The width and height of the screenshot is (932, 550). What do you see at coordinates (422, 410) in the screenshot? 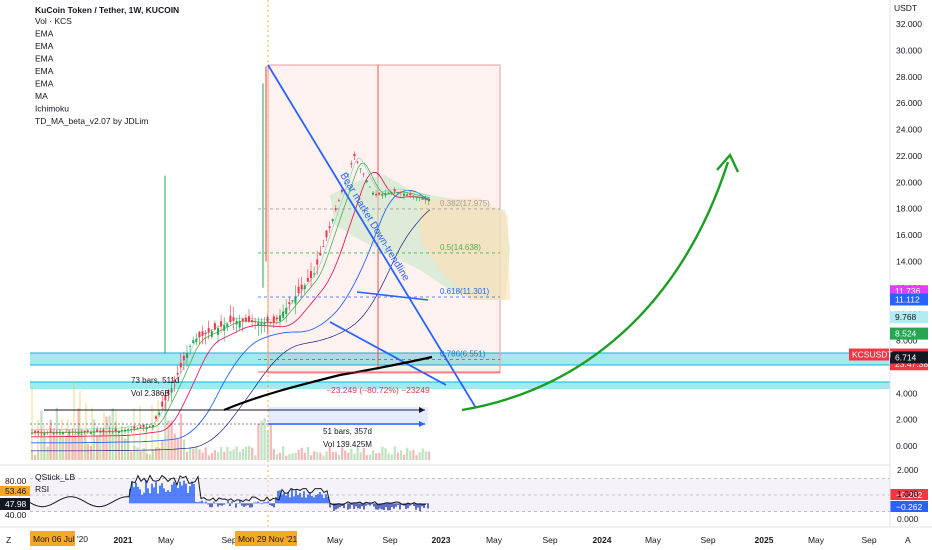
I see `range-arrow-head` at bounding box center [422, 410].